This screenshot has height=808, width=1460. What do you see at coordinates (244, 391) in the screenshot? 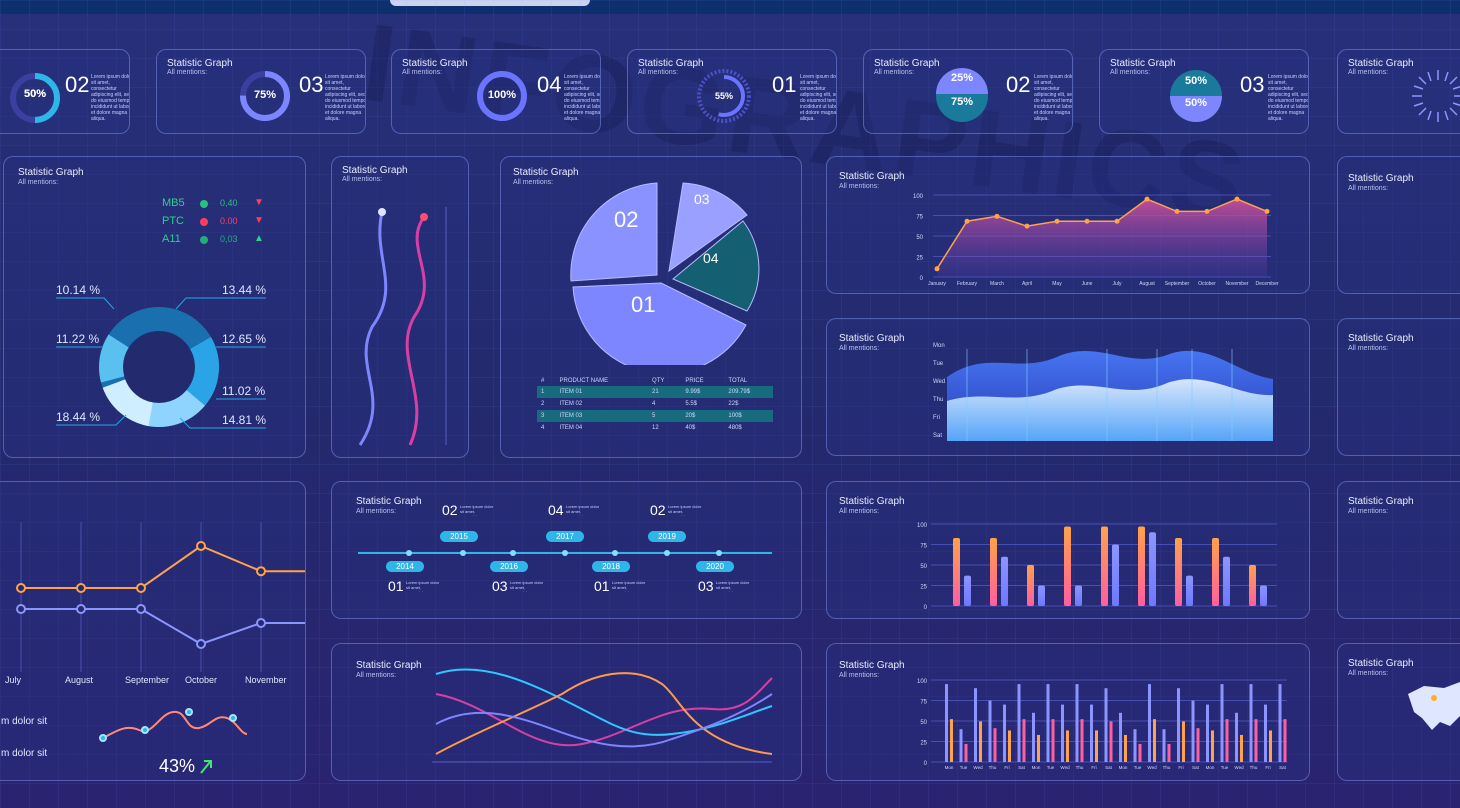
I see `donut-label: 11.02 %` at bounding box center [244, 391].